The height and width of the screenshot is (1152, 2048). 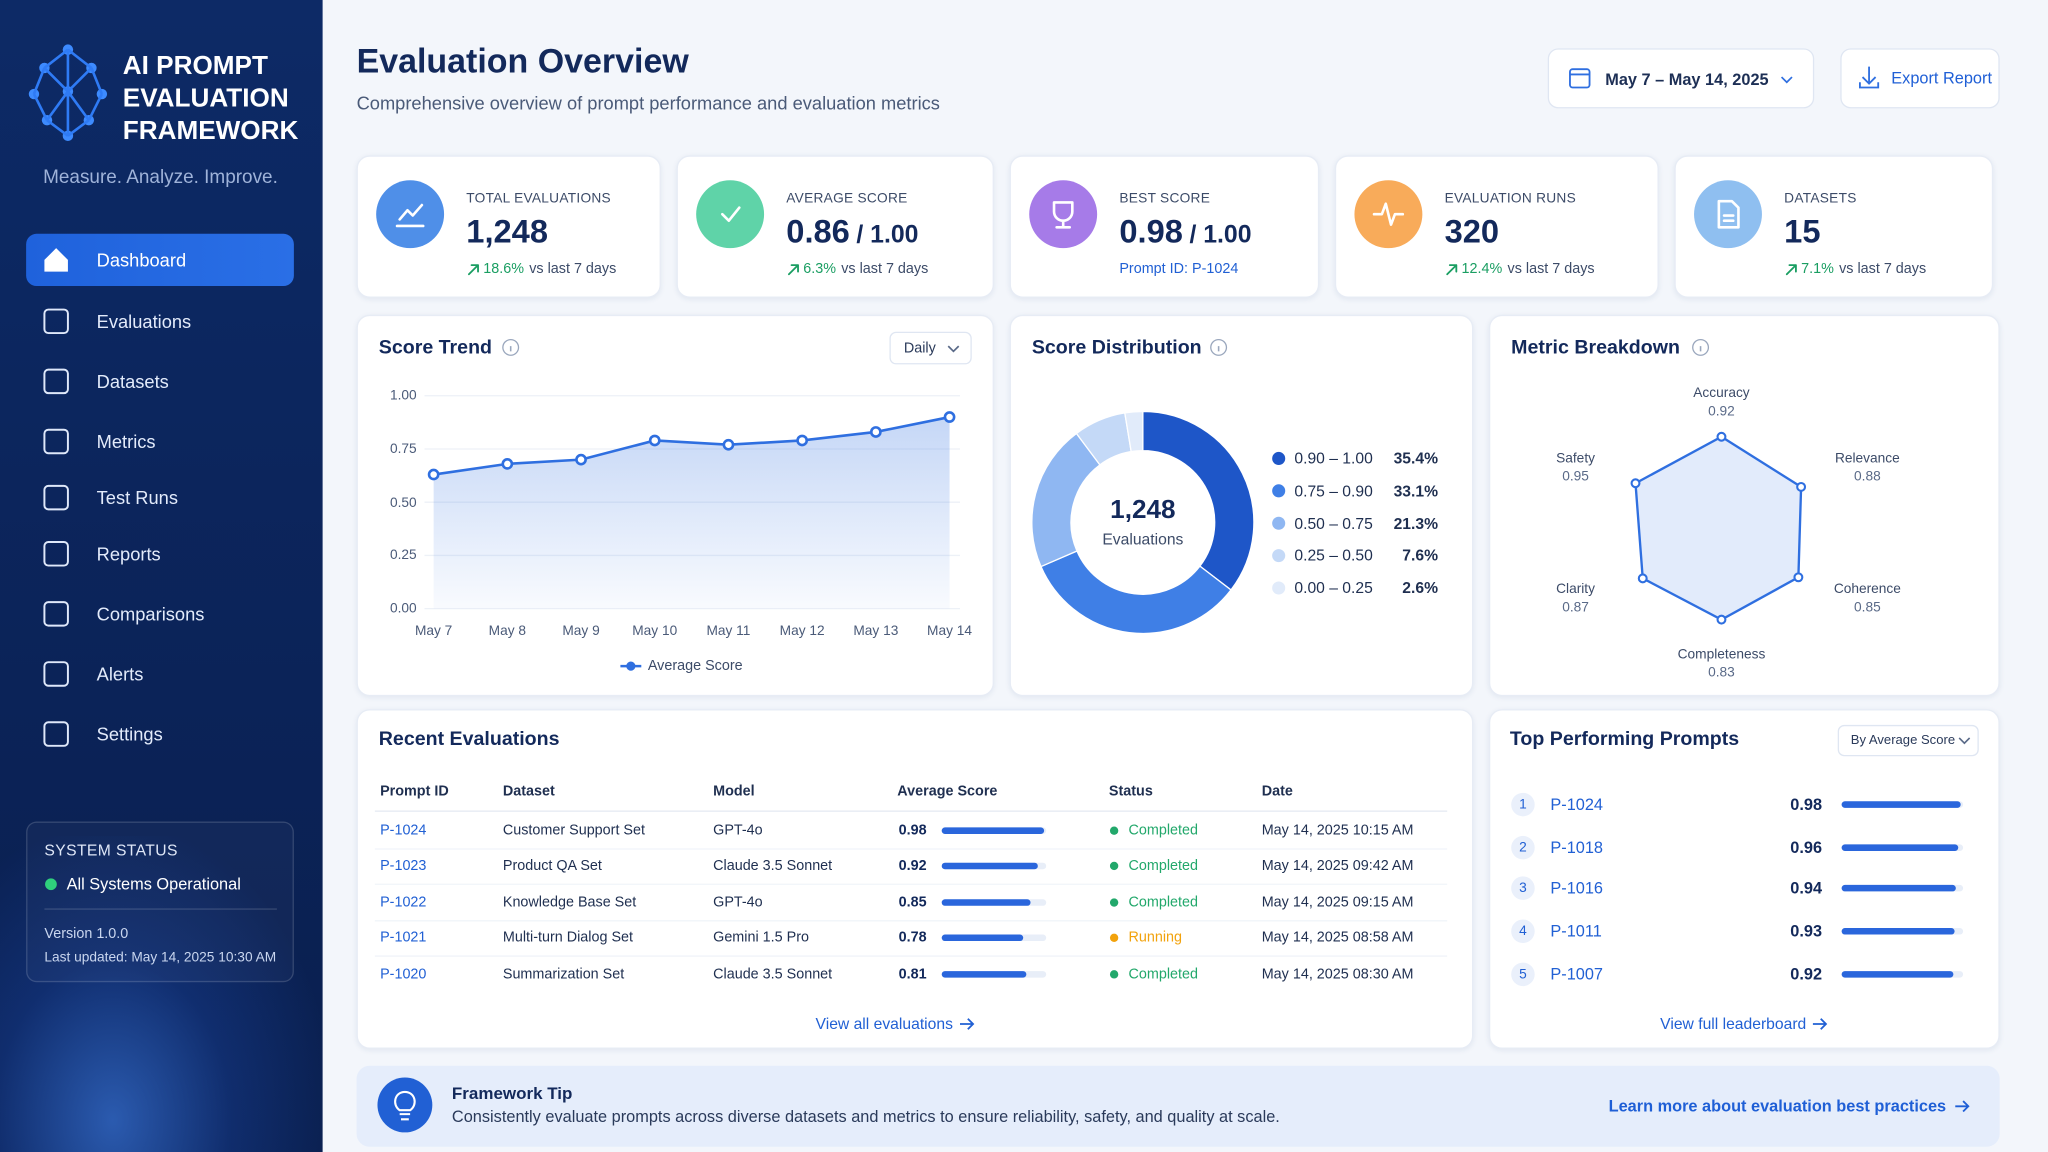 What do you see at coordinates (912, 974) in the screenshot?
I see `score: 0.81` at bounding box center [912, 974].